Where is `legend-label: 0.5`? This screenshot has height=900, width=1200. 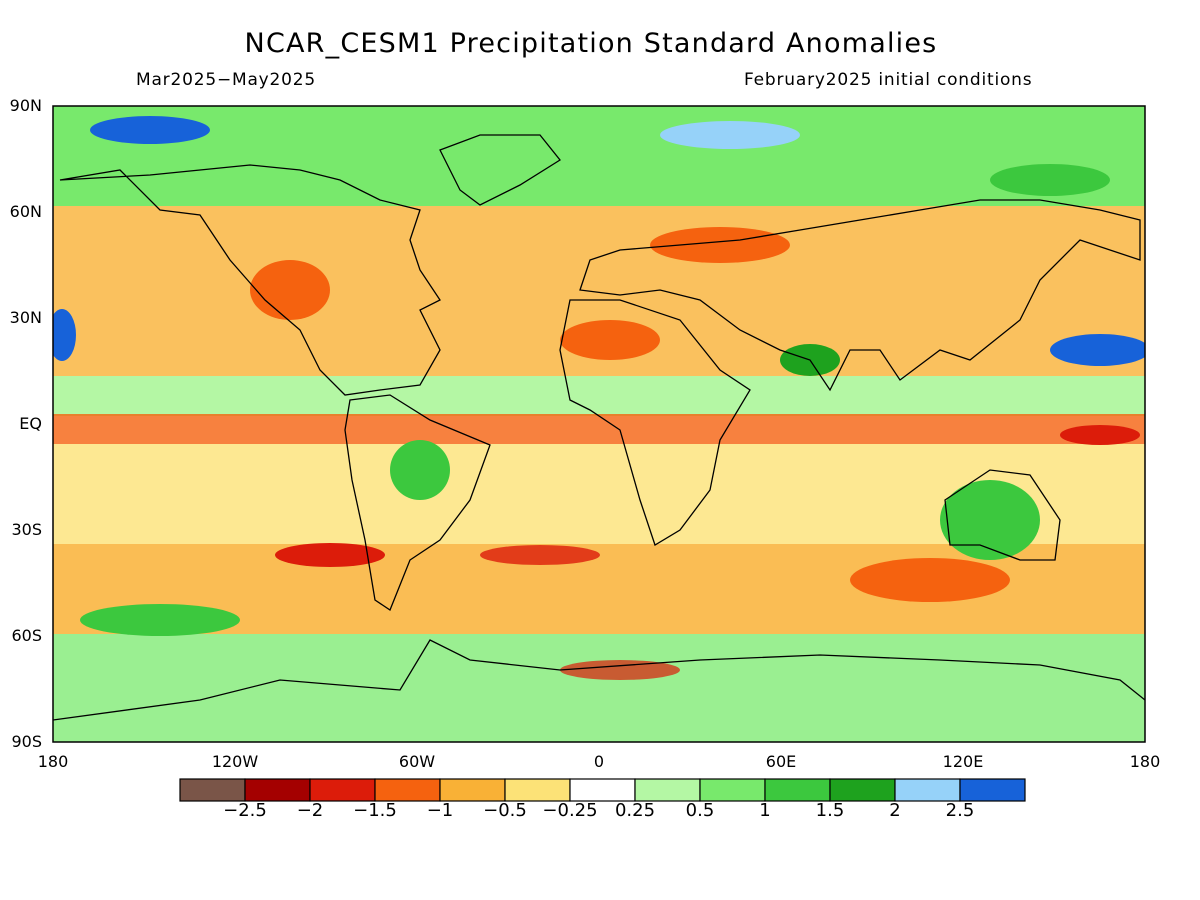
legend-label: 0.5 is located at coordinates (700, 810).